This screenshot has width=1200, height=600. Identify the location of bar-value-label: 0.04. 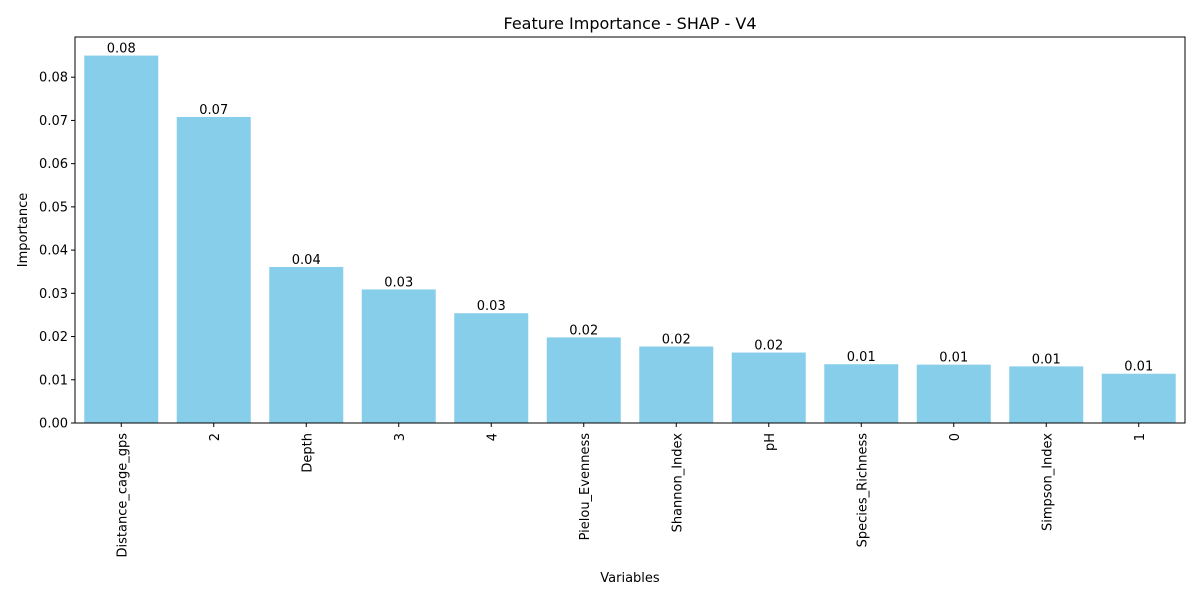
(306, 260).